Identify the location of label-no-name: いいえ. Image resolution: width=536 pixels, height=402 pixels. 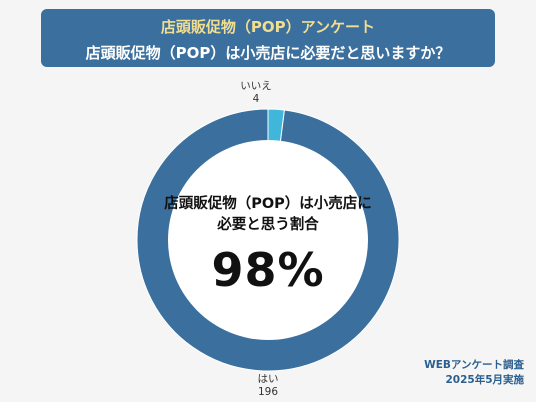
(256, 86).